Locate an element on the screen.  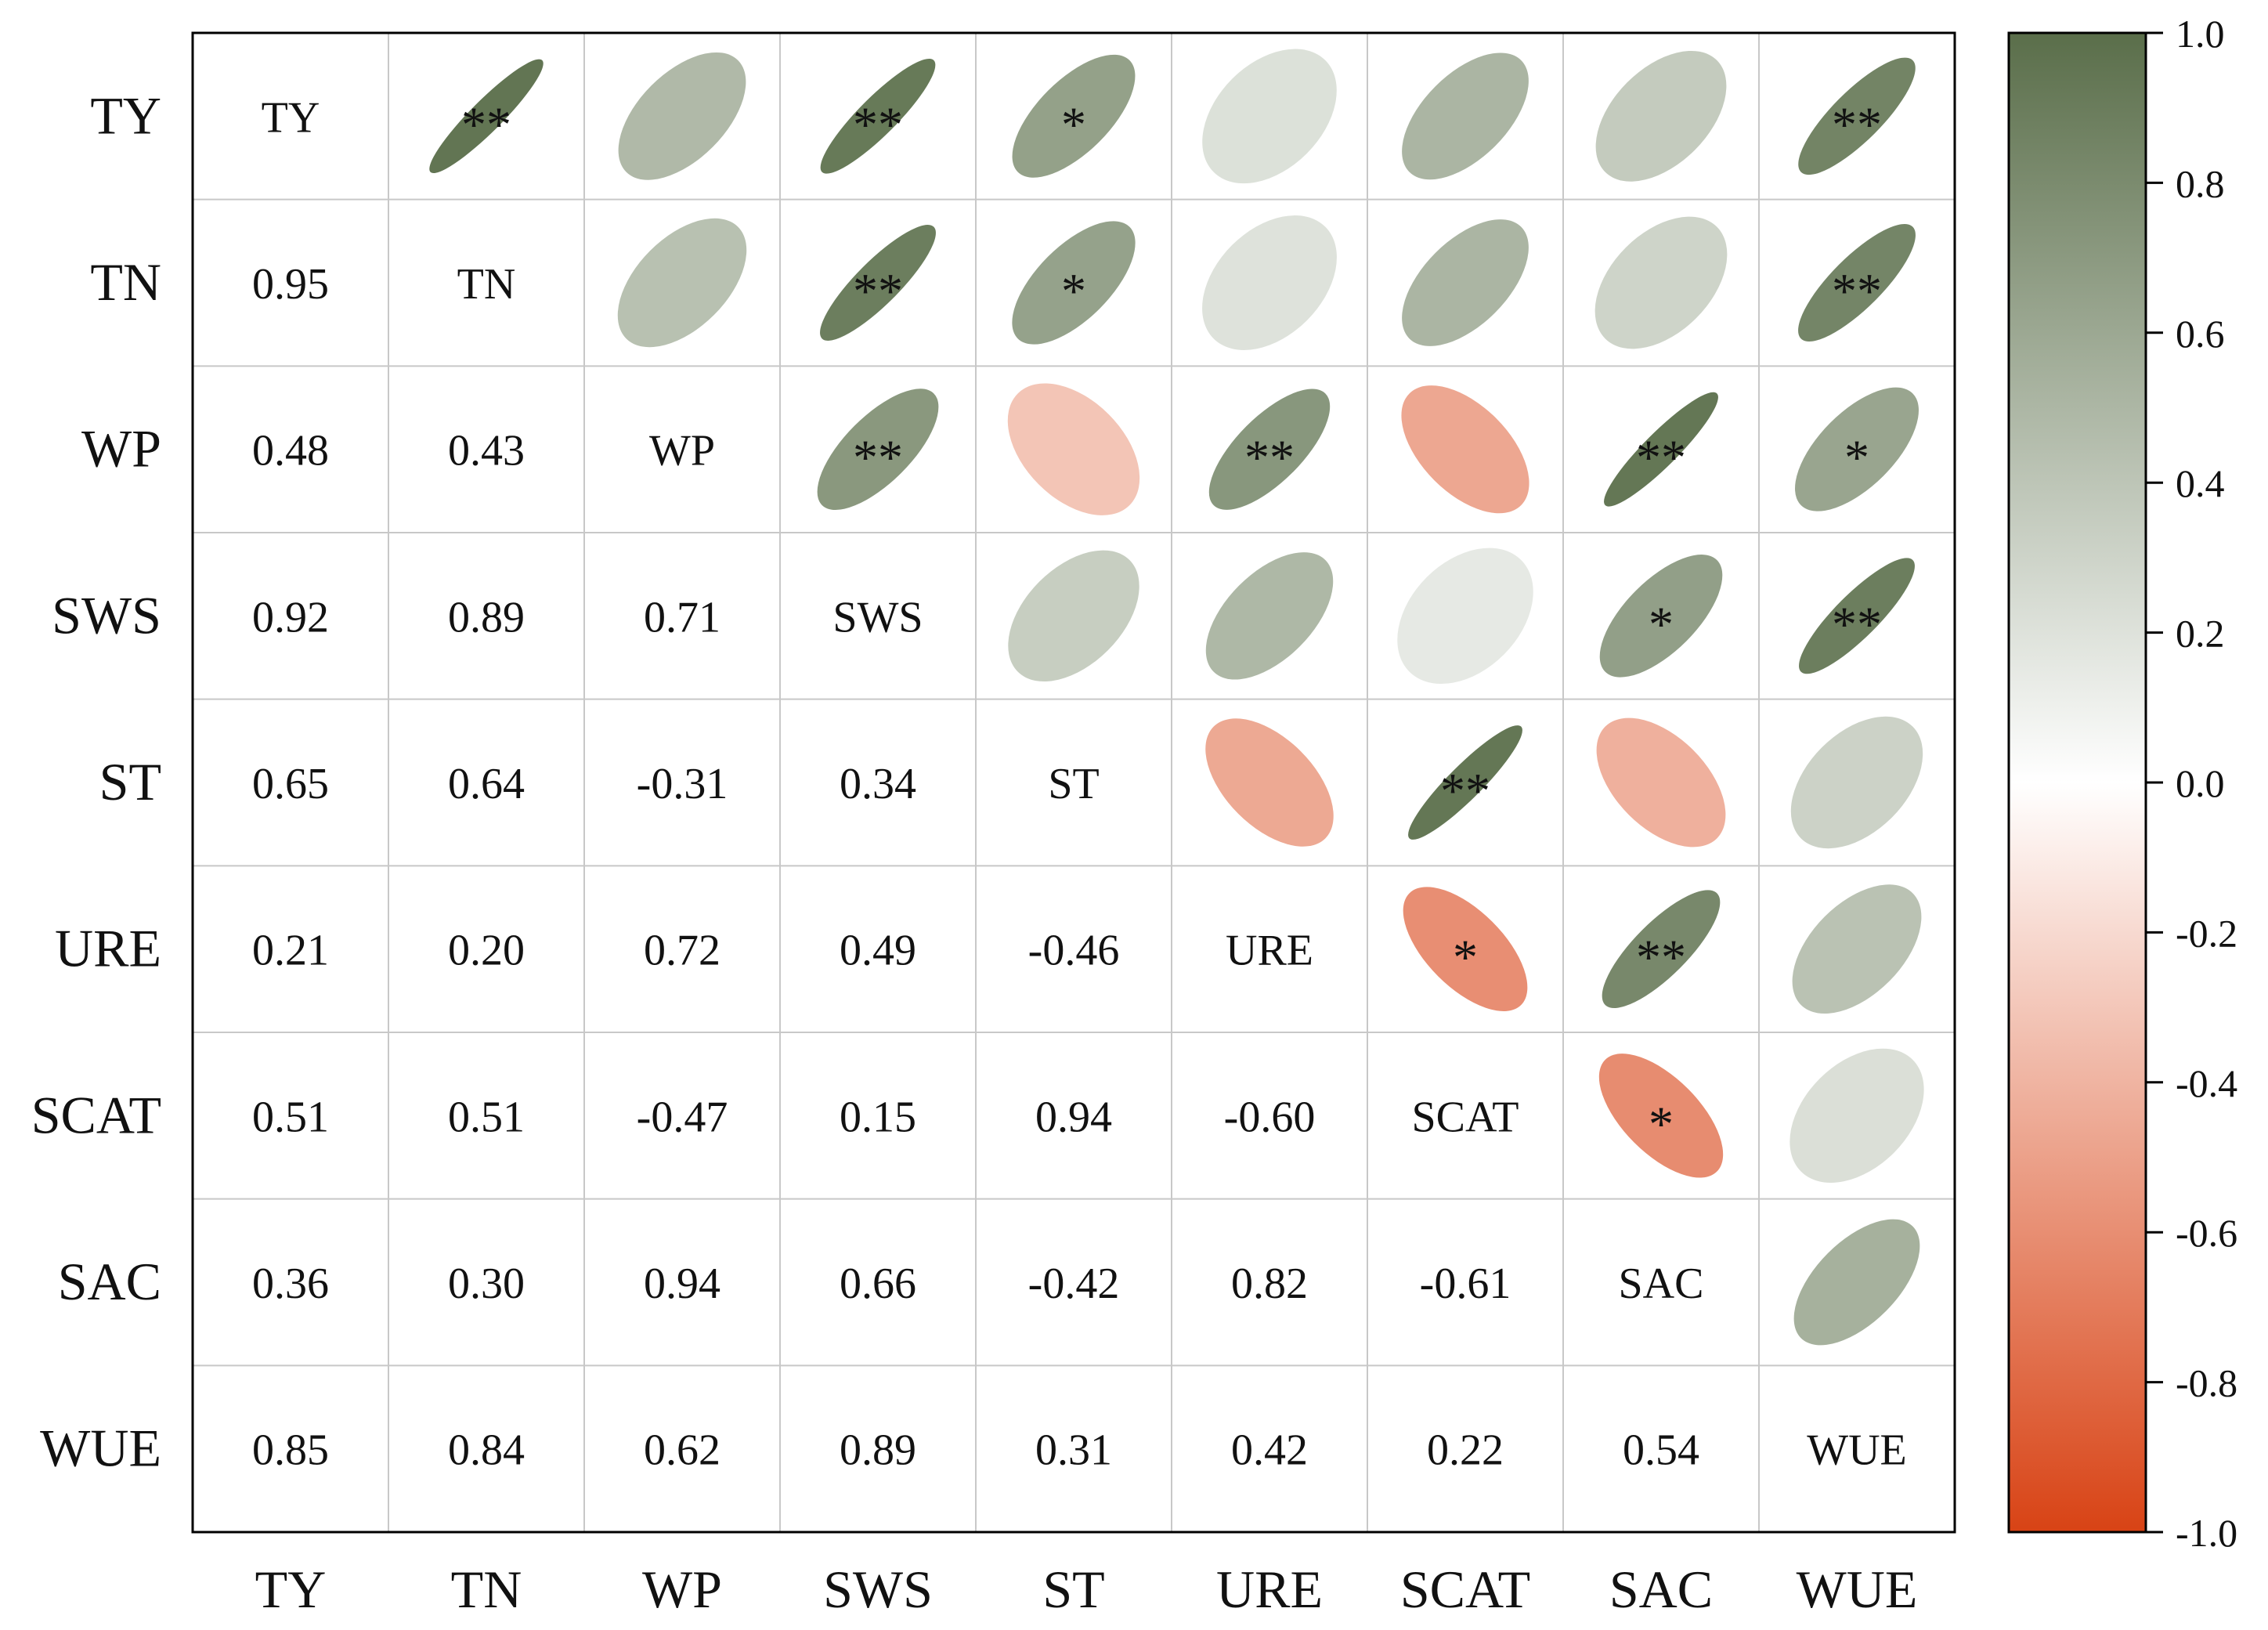
correlation-value-label: -0.42 is located at coordinates (1074, 1284).